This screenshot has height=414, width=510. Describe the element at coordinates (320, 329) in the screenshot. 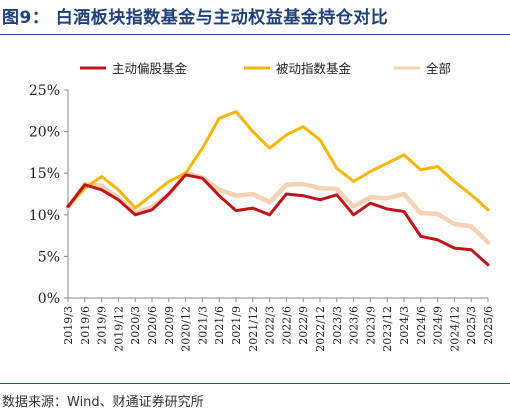

I see `x-tick-label: 2022/12` at that location.